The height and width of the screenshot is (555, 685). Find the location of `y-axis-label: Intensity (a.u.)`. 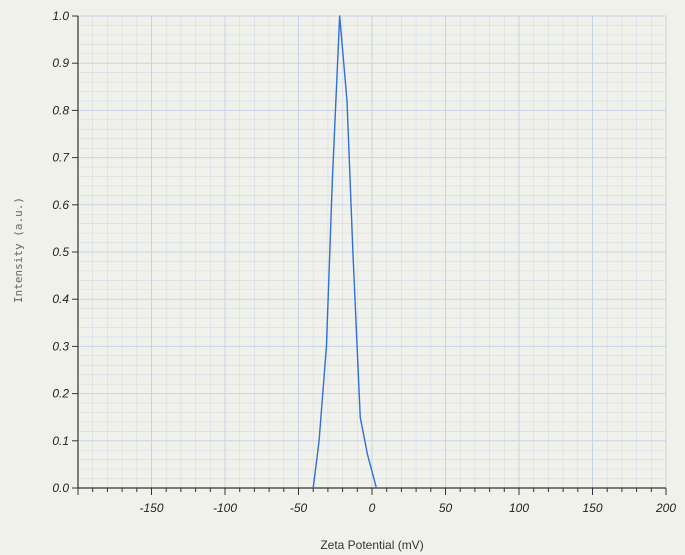

y-axis-label: Intensity (a.u.) is located at coordinates (18, 250).